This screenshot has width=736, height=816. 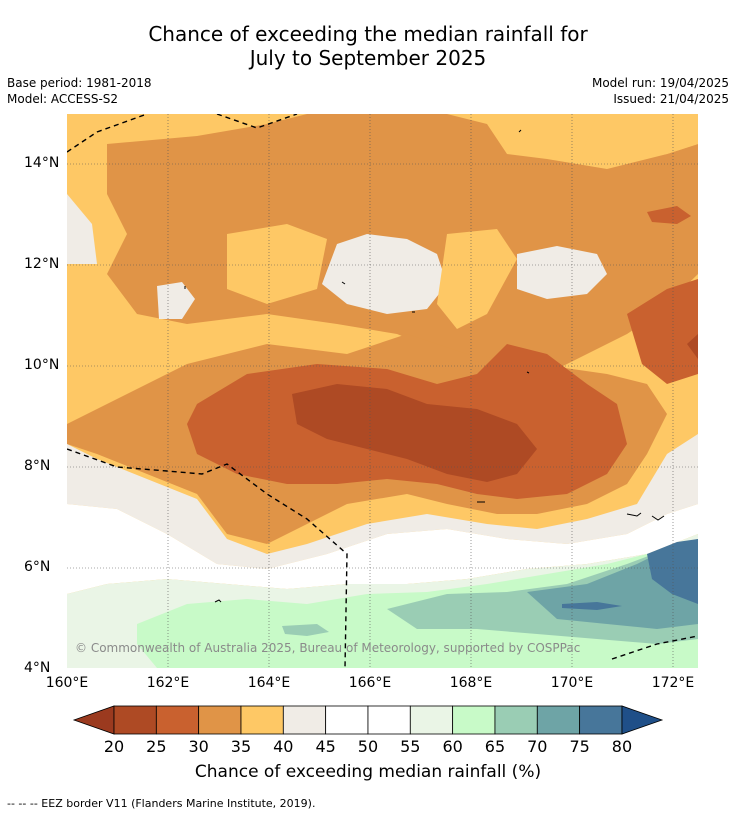 I want to click on colorbar-label-65: 65, so click(x=495, y=746).